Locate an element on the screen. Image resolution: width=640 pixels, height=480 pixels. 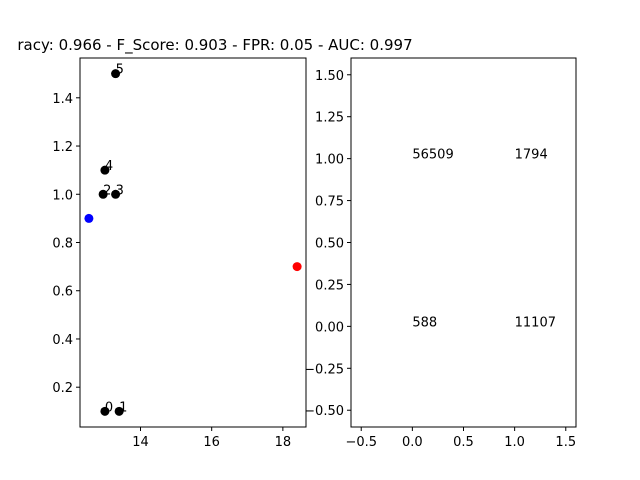
x-tick-label: 0.0 is located at coordinates (412, 442).